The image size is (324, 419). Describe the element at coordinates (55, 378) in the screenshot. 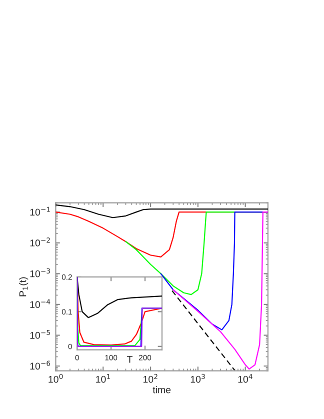

I see `x-tick-label: 10$^{0}$` at that location.